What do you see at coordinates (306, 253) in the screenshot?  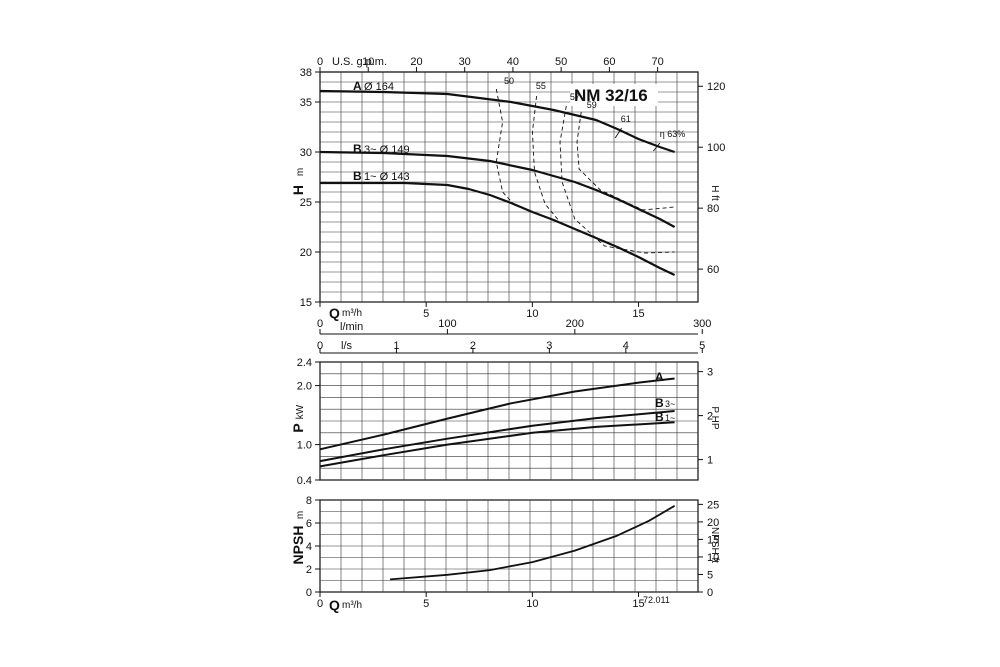 I see `y-tick-label: 20` at bounding box center [306, 253].